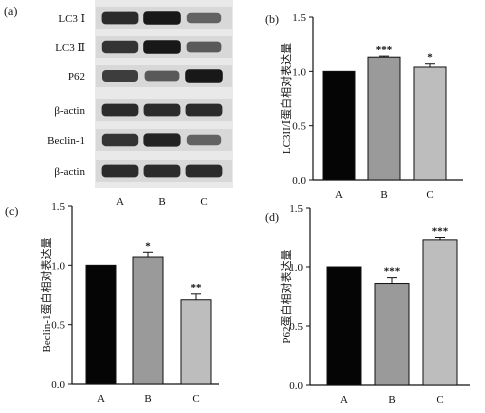  What do you see at coordinates (70, 48) in the screenshot?
I see `blot-row-label: LC3 Ⅱ` at bounding box center [70, 48].